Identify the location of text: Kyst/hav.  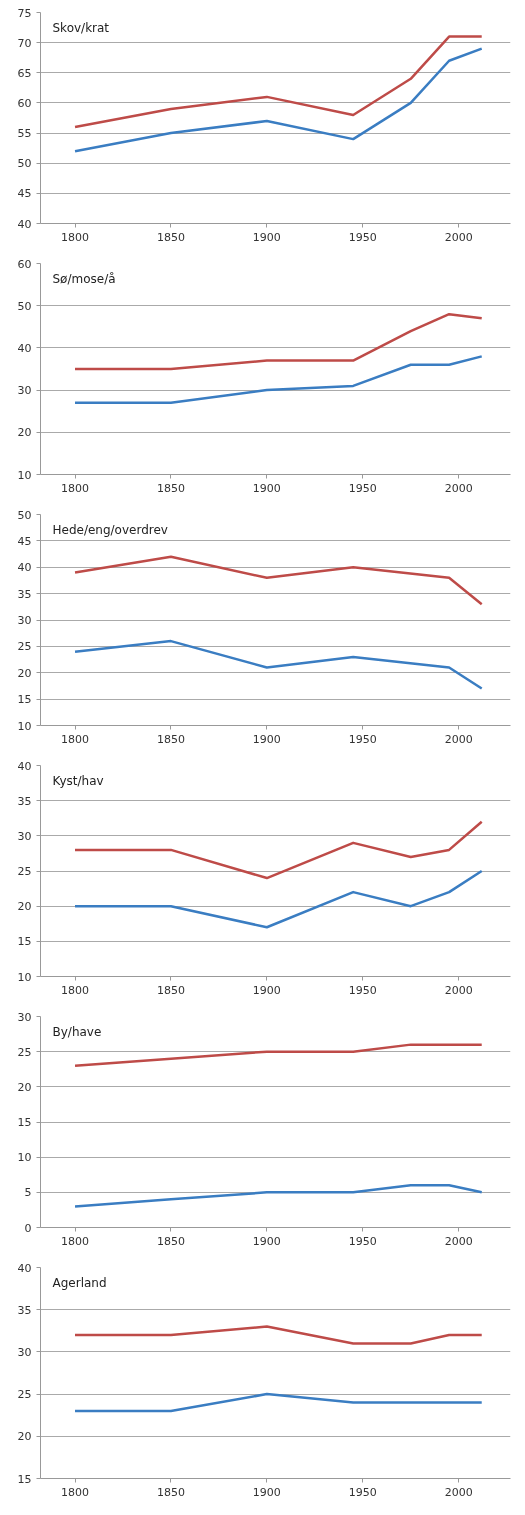
(78, 780).